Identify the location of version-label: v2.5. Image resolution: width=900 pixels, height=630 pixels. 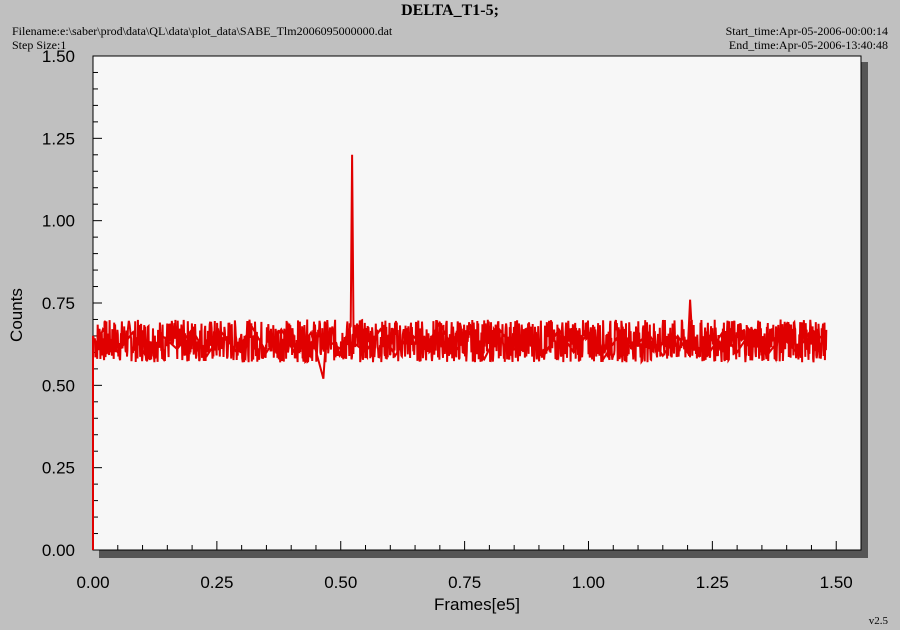
(878, 621).